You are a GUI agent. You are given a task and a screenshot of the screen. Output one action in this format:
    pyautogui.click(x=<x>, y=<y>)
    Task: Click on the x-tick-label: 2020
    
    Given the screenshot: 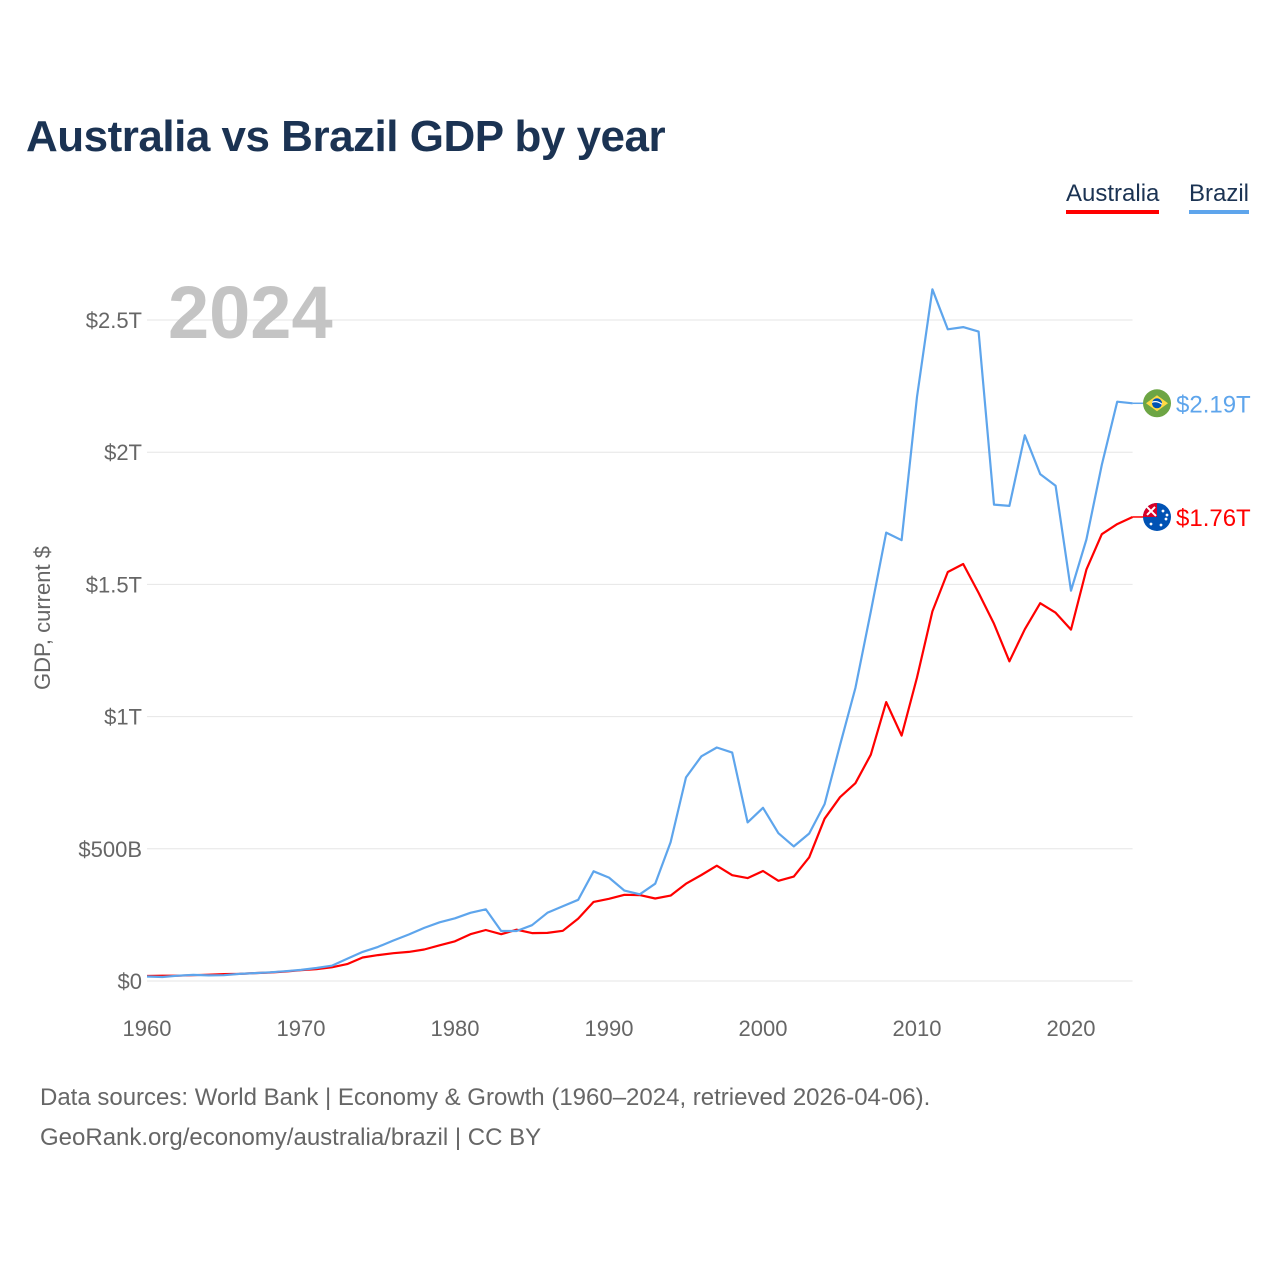 What is the action you would take?
    pyautogui.click(x=1071, y=1028)
    